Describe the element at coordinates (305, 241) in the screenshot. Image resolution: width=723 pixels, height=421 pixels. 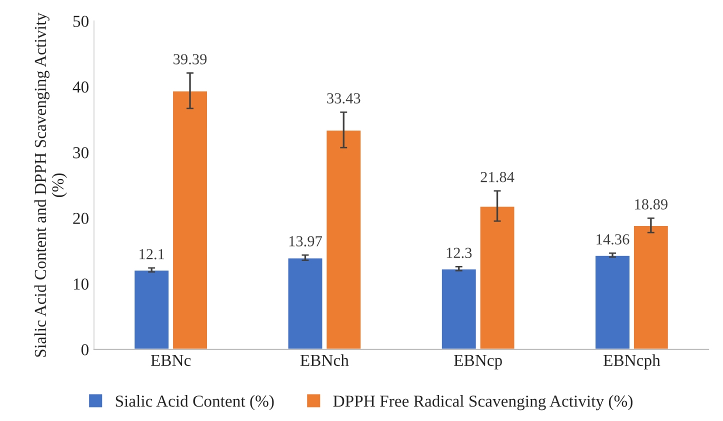
I see `data-label: 13.97` at that location.